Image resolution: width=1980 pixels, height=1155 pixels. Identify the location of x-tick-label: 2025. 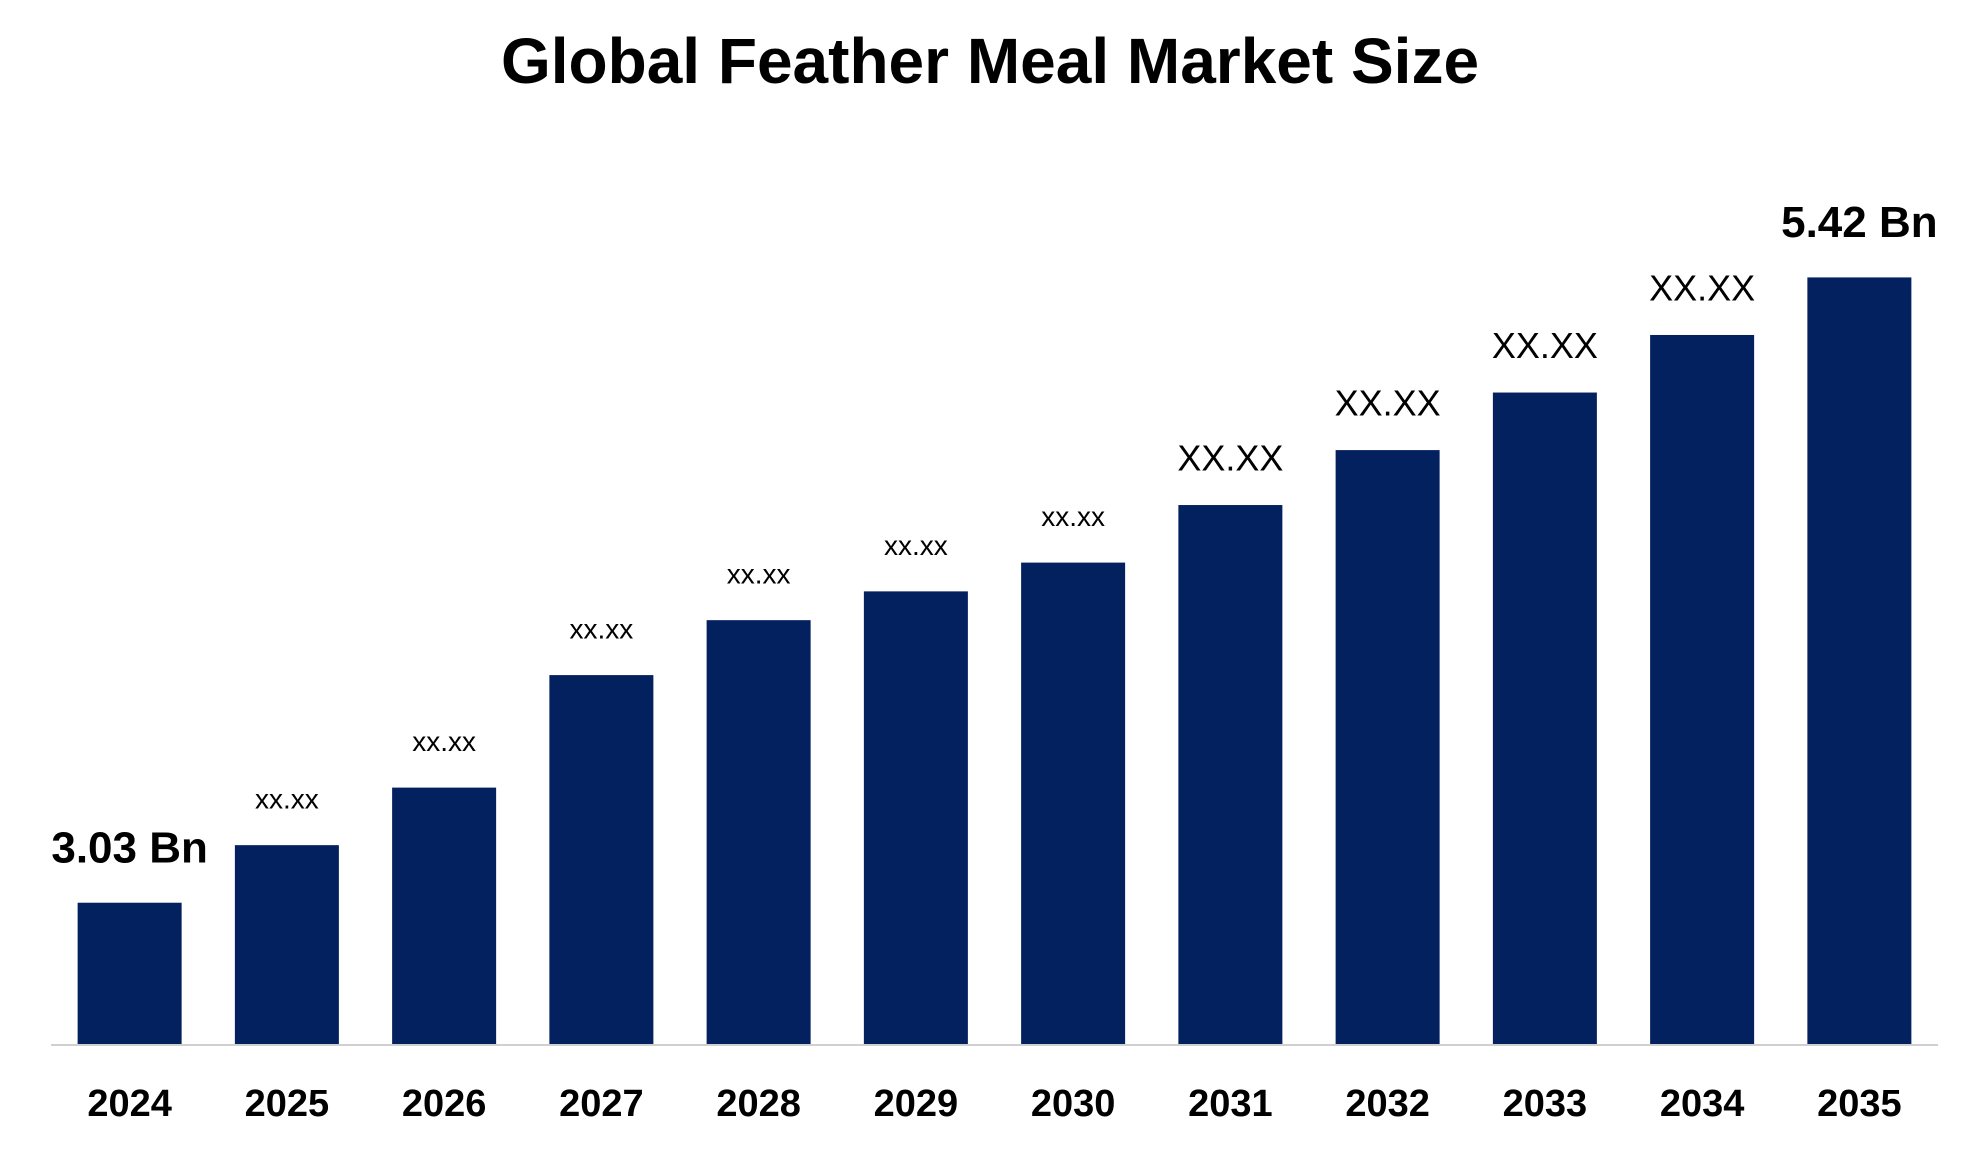
(287, 1104).